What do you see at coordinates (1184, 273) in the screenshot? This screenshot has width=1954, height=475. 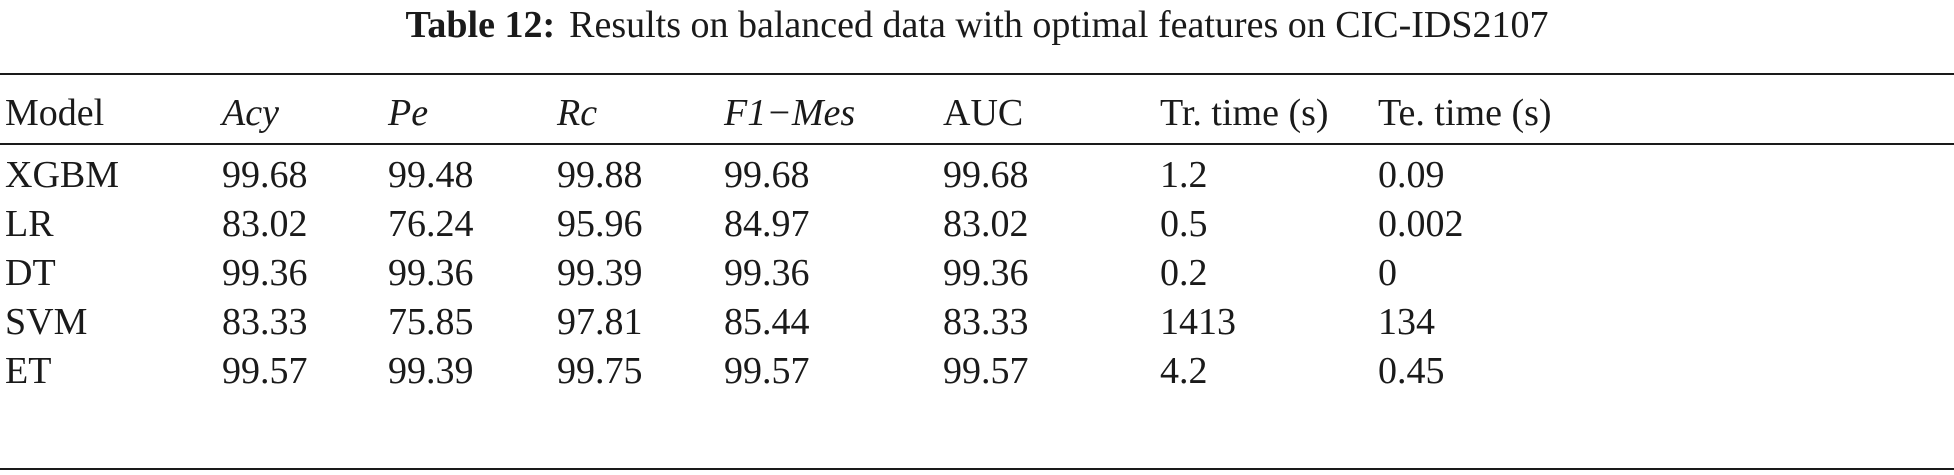 I see `row-dt-train-time: 0.2` at bounding box center [1184, 273].